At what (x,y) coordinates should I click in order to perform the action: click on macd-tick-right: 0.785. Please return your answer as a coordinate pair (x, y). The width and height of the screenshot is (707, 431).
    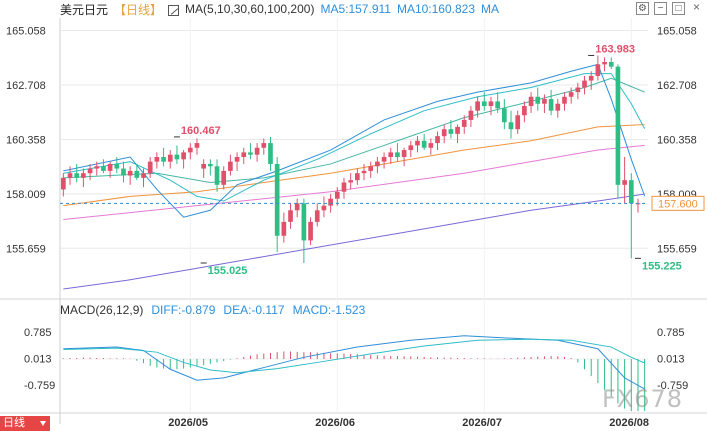
    Looking at the image, I should click on (671, 333).